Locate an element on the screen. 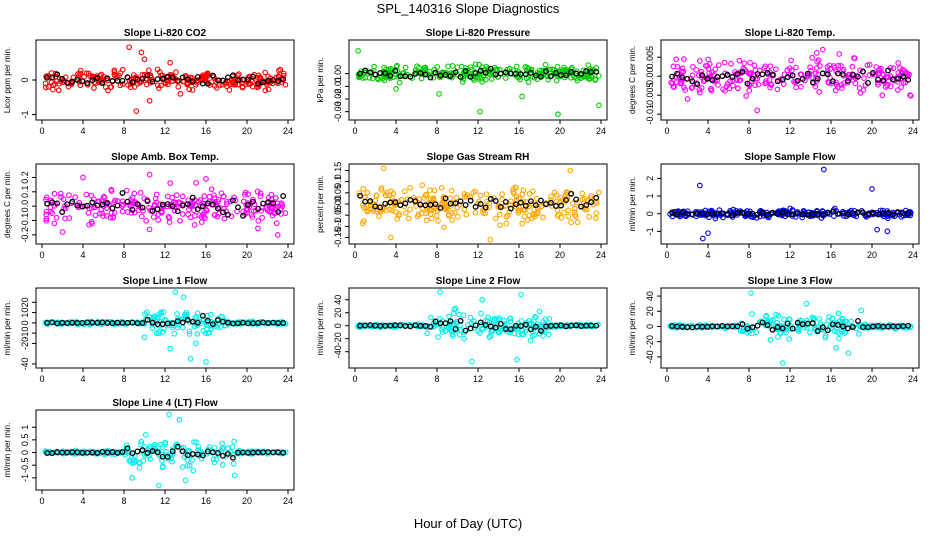  y-tick-label: 1 is located at coordinates (650, 196).